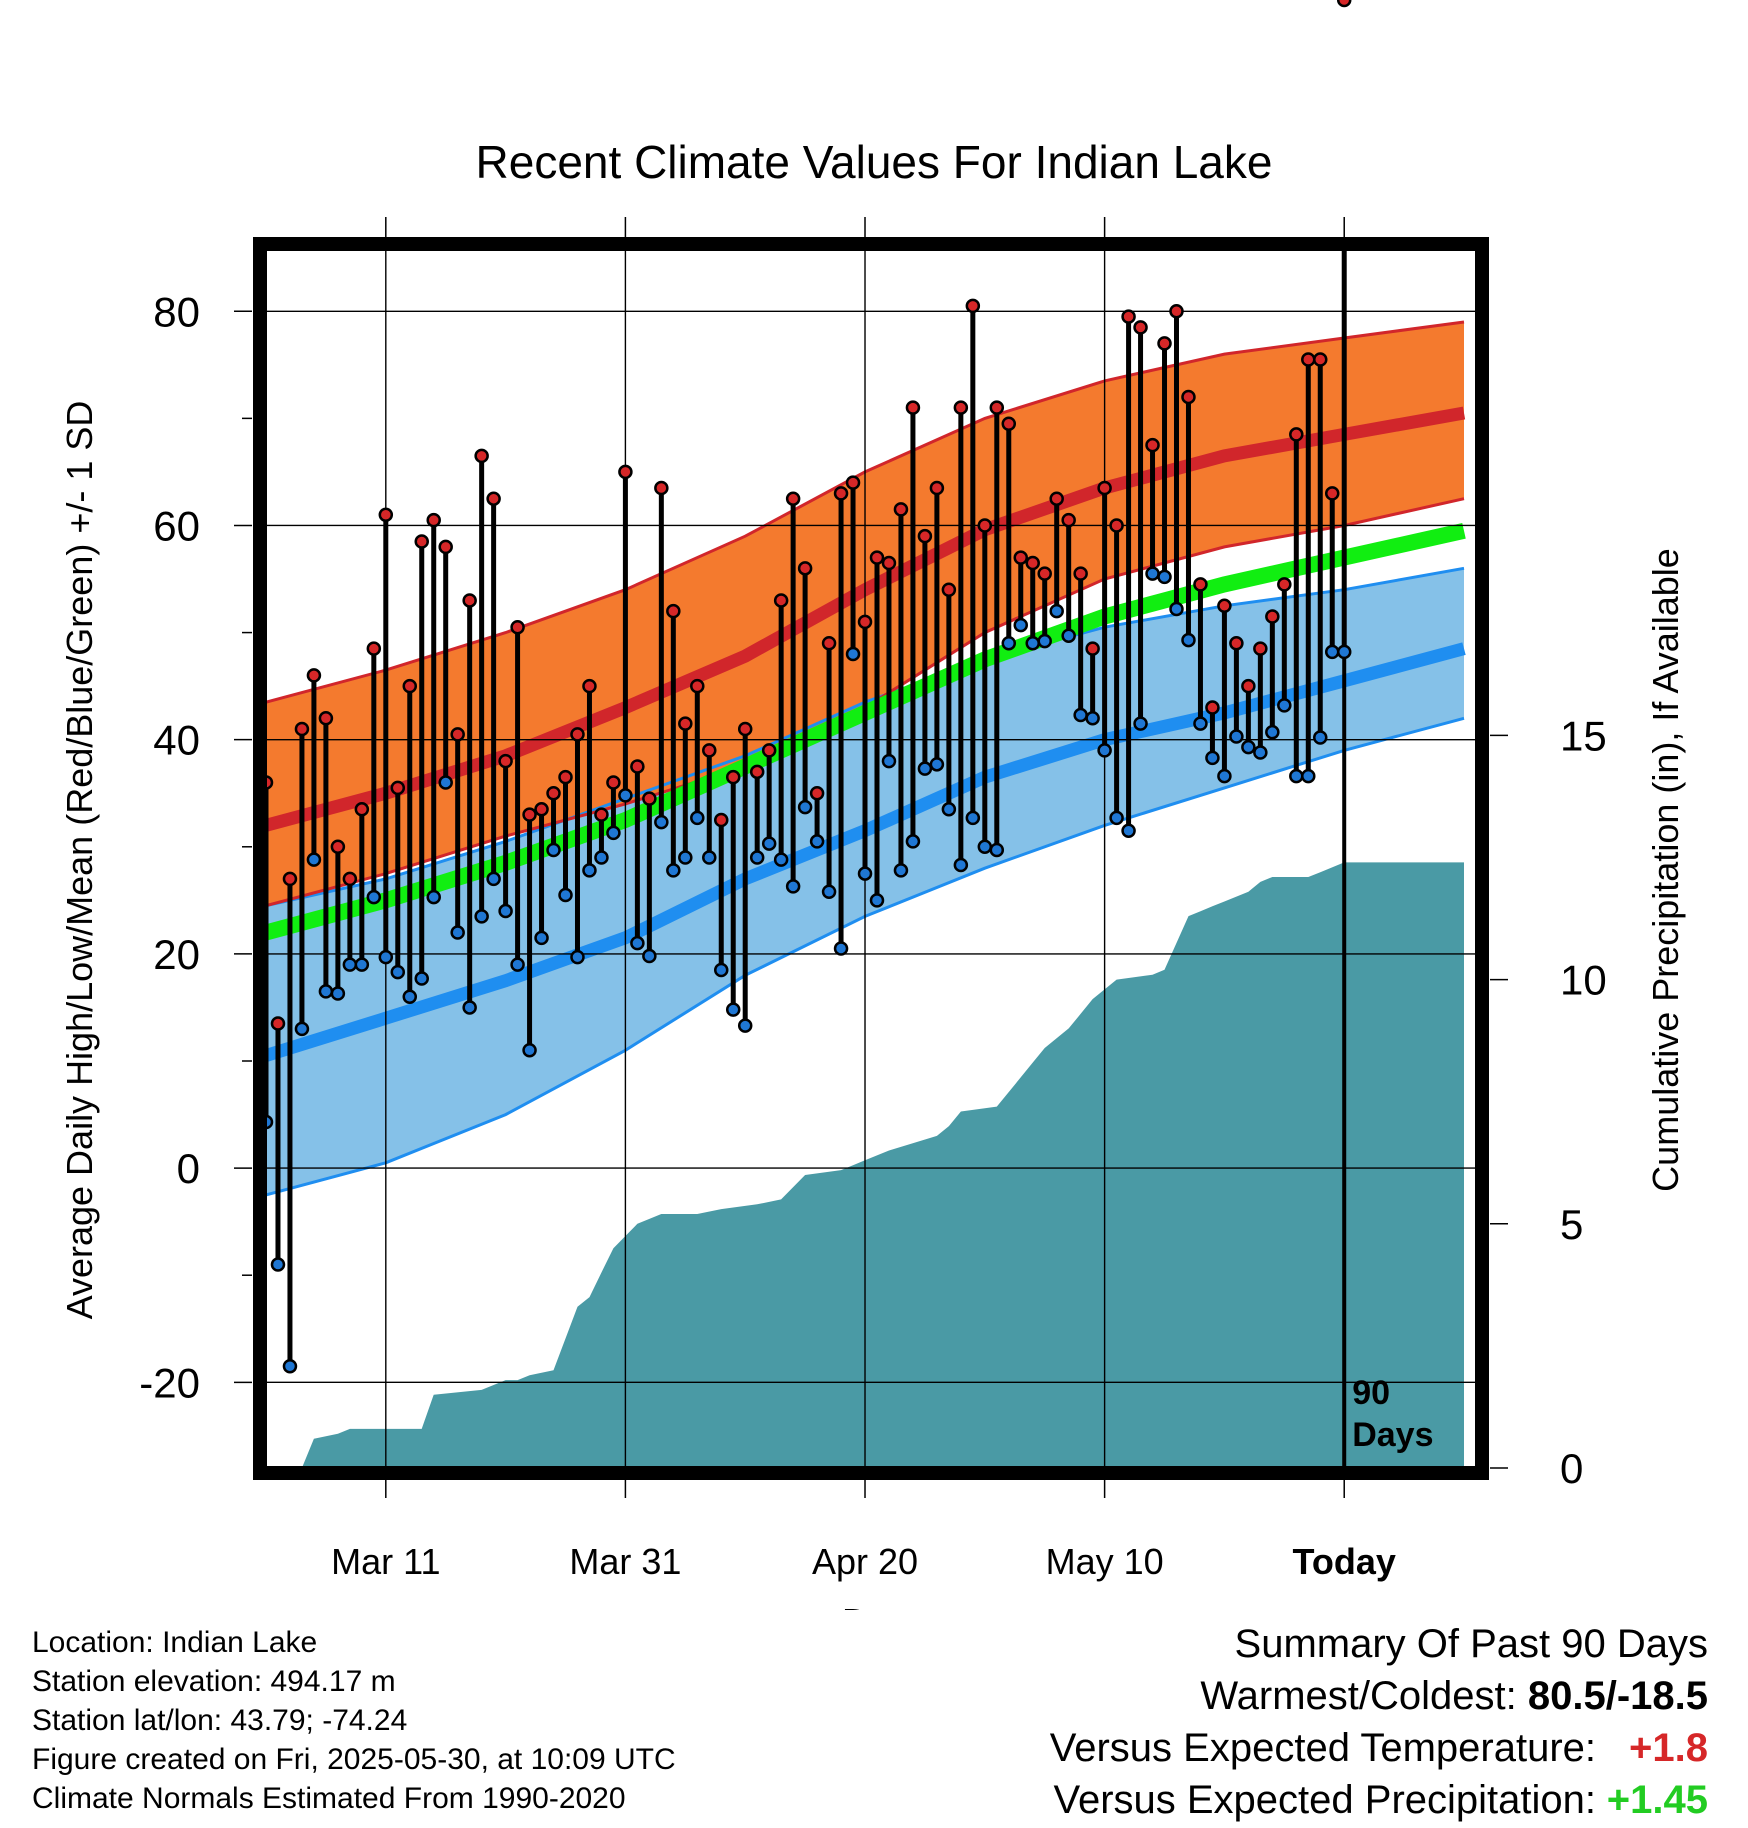 This screenshot has height=1828, width=1748. Describe the element at coordinates (1571, 1224) in the screenshot. I see `y2-tick-label: 5` at that location.